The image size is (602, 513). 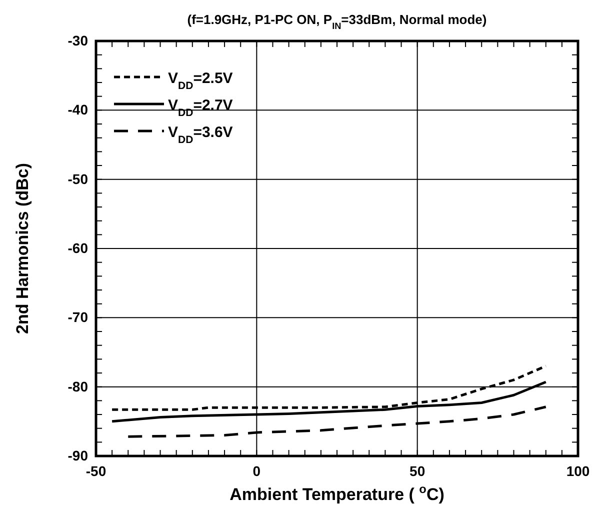 I want to click on y-tick-label: -30, so click(x=78, y=40).